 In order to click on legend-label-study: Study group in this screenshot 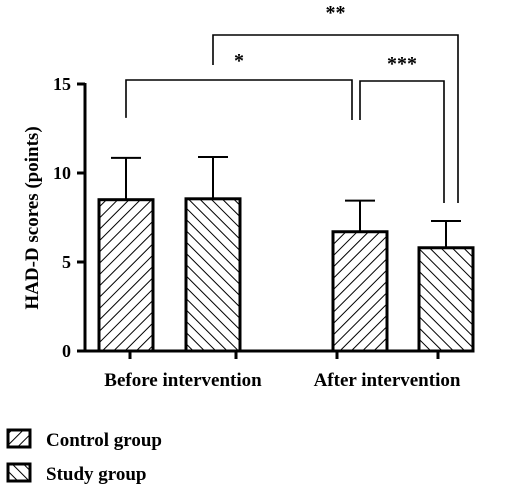, I will do `click(96, 474)`.